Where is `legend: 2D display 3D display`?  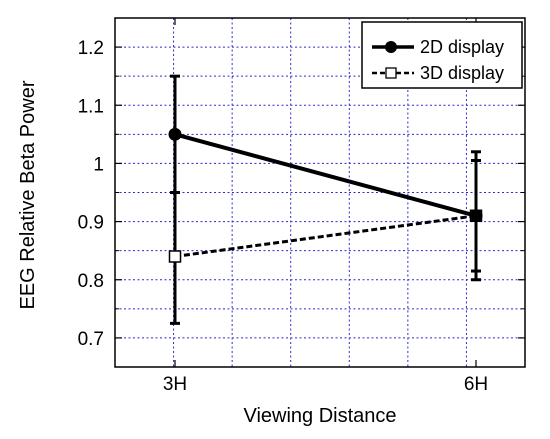 legend: 2D display 3D display is located at coordinates (442, 55).